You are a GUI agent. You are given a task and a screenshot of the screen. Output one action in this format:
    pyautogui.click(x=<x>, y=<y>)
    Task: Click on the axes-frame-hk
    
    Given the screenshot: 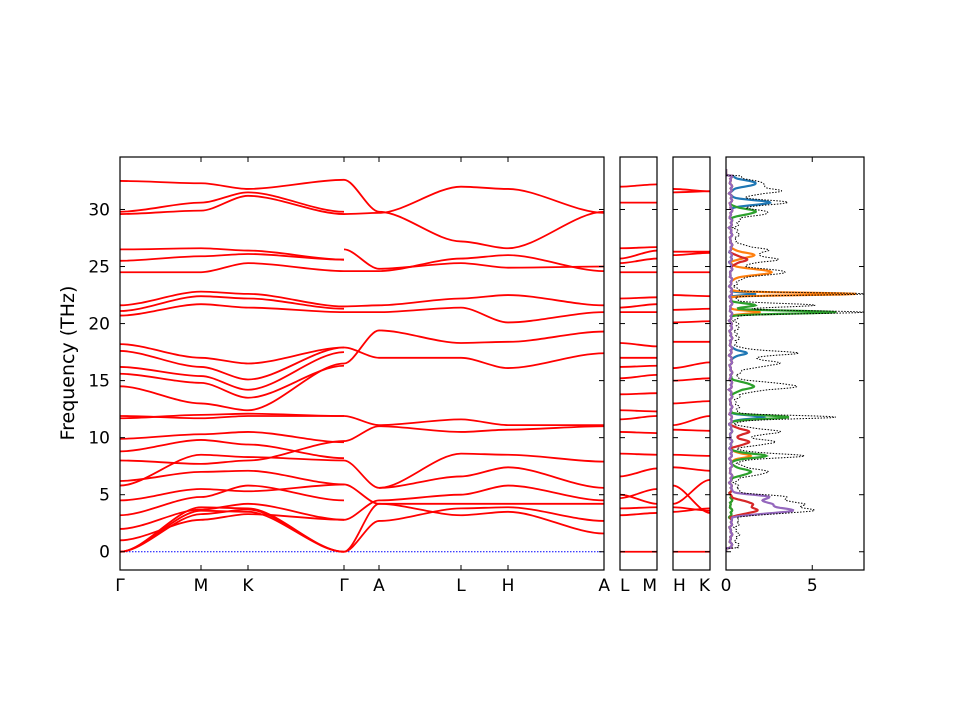 What is the action you would take?
    pyautogui.click(x=691, y=363)
    